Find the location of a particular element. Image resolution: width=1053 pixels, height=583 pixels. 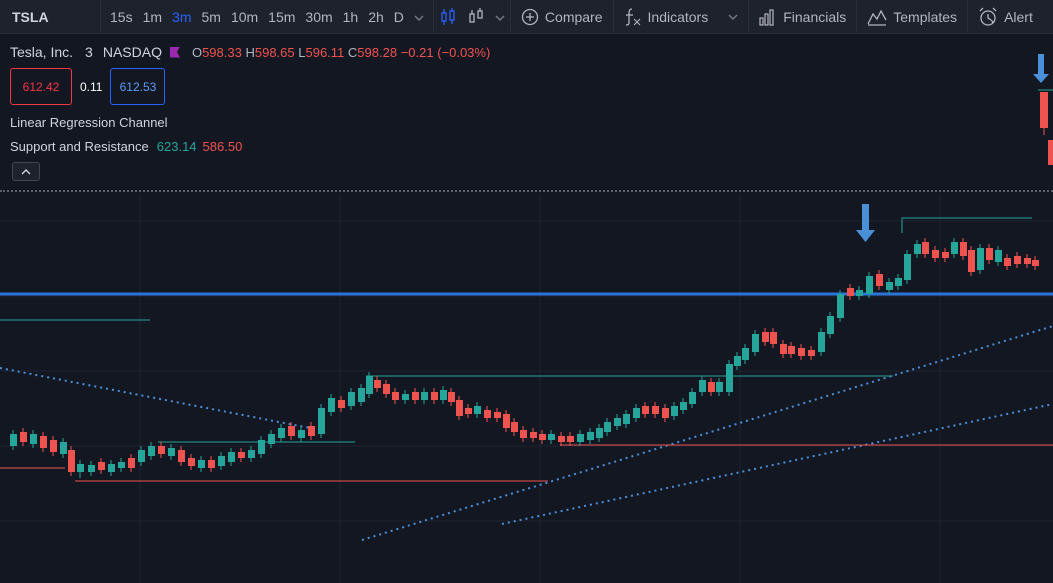

indicator-support-resistance: Support and Resistance 623.14 586.50 is located at coordinates (126, 146).